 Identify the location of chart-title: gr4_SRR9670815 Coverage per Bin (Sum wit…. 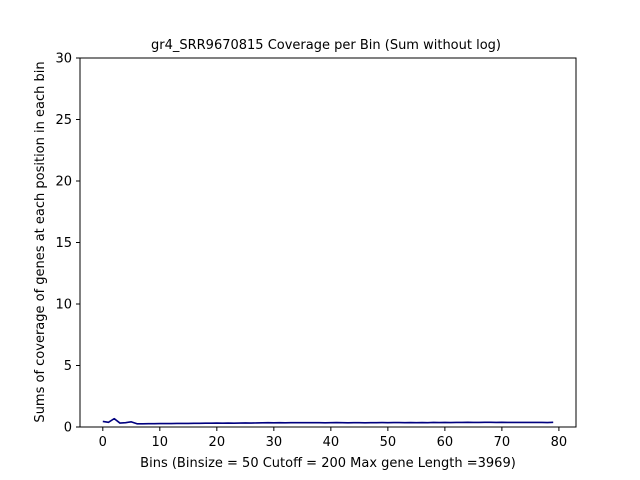
(326, 45).